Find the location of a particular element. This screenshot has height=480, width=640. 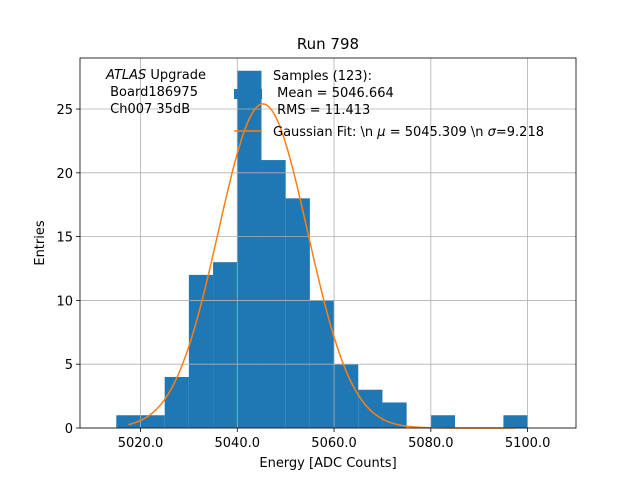

y-tick-label-5: 25 is located at coordinates (64, 110).